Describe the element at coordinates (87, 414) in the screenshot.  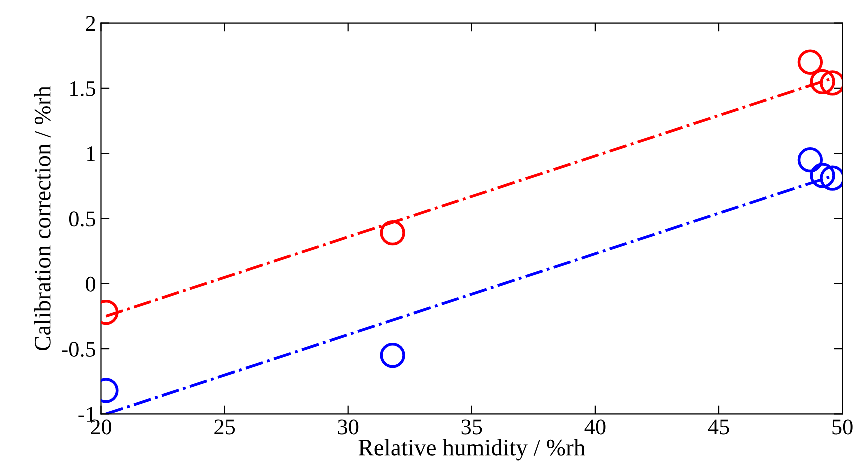
I see `y-tick-label: -1` at that location.